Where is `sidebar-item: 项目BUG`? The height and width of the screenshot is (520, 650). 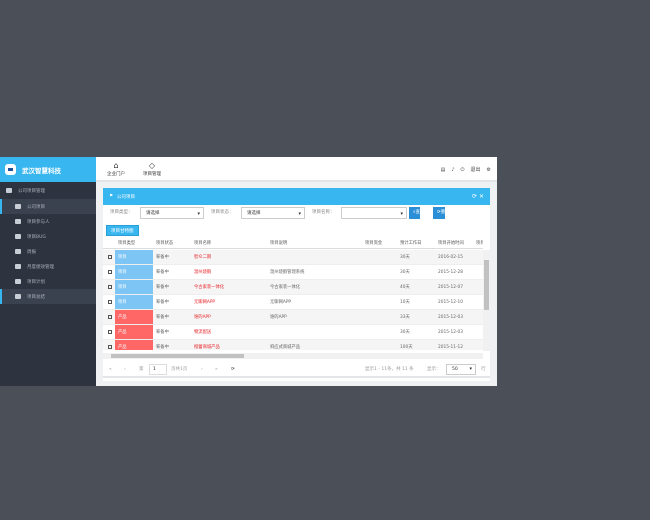
sidebar-item: 项目BUG is located at coordinates (48, 236).